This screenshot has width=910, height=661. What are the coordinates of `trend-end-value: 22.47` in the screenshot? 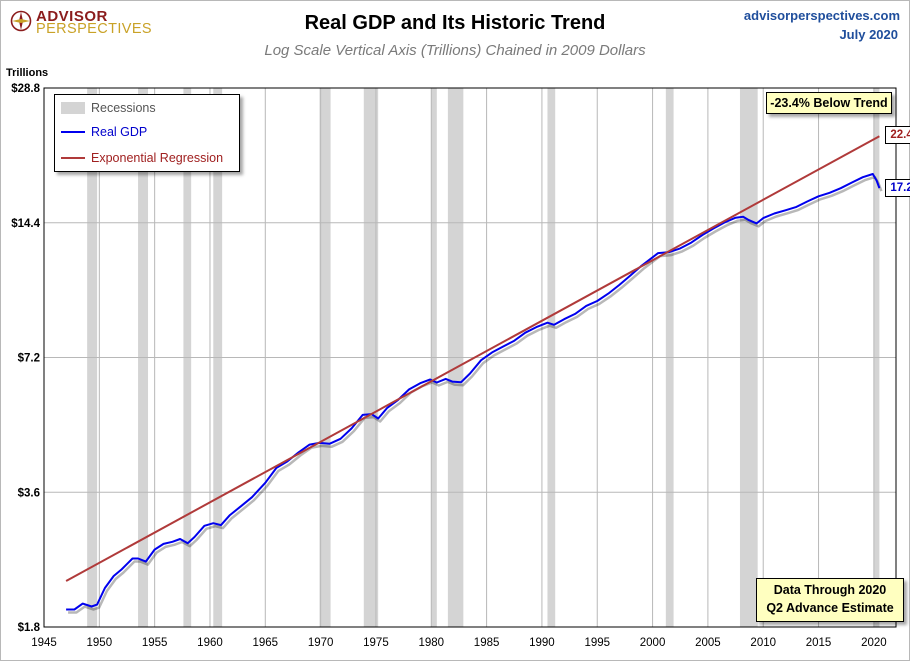 It's located at (897, 135).